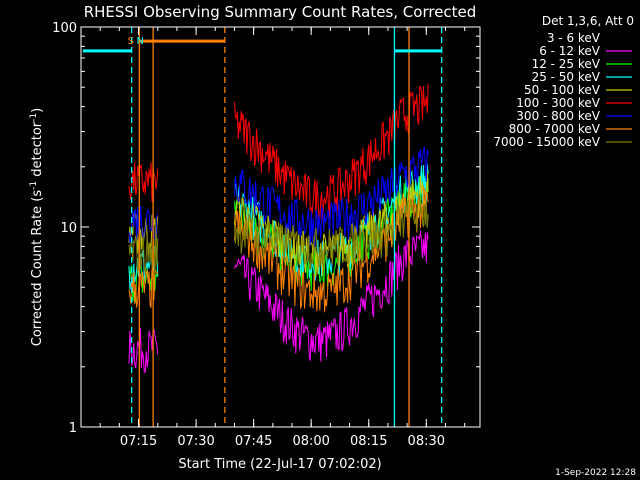 This screenshot has height=480, width=640. Describe the element at coordinates (310, 441) in the screenshot. I see `x-tick-label: 08:00` at that location.